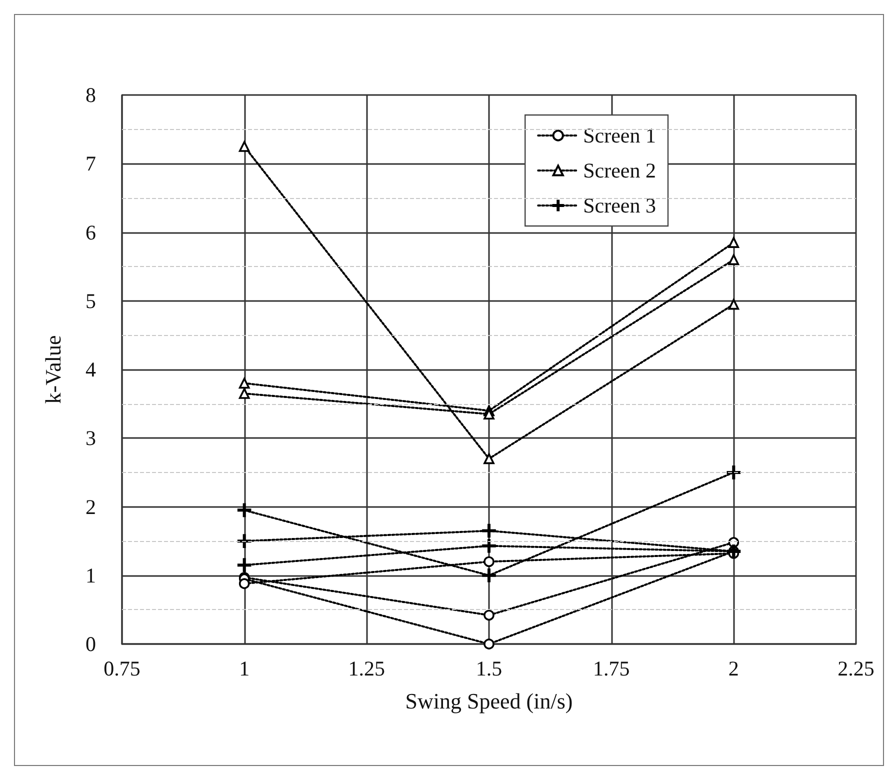 Image resolution: width=892 pixels, height=772 pixels. Describe the element at coordinates (244, 668) in the screenshot. I see `x-tick-label: 1` at that location.